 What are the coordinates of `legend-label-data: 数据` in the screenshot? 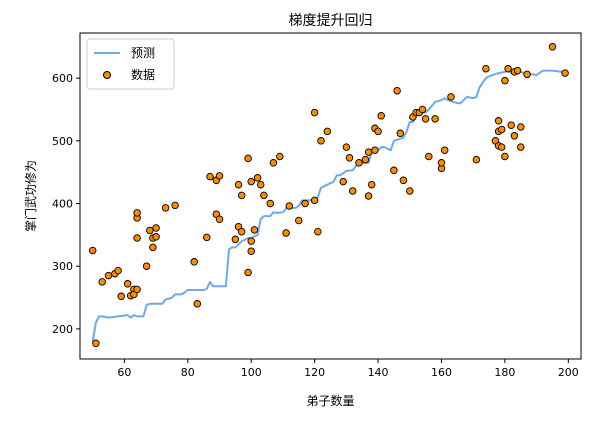 It's located at (143, 74).